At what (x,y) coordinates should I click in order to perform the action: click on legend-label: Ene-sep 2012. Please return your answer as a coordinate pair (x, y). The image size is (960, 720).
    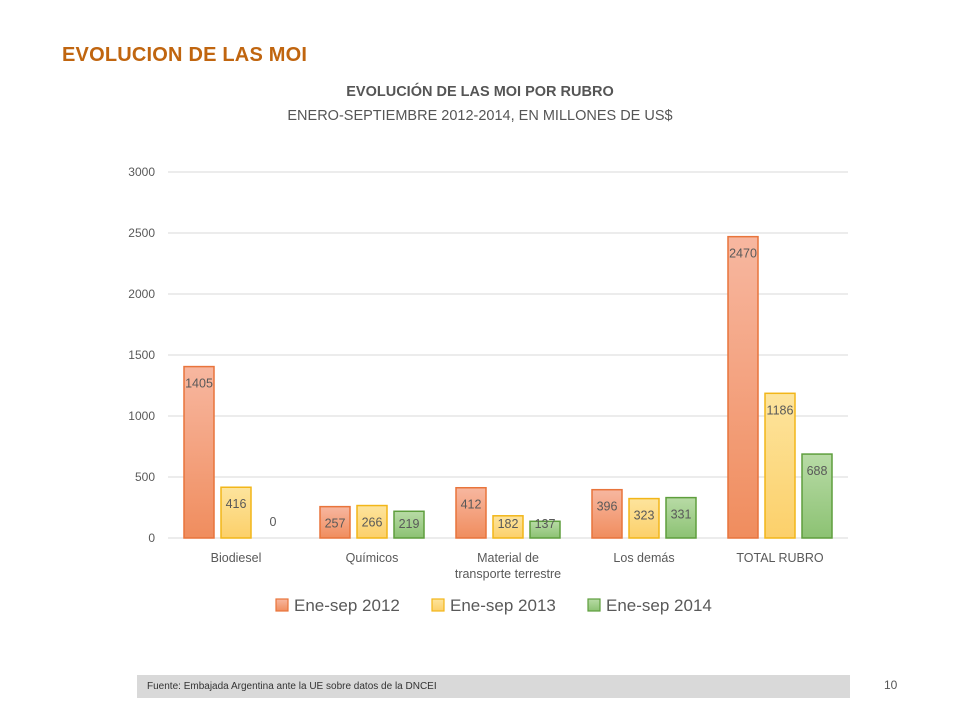
    Looking at the image, I should click on (347, 605).